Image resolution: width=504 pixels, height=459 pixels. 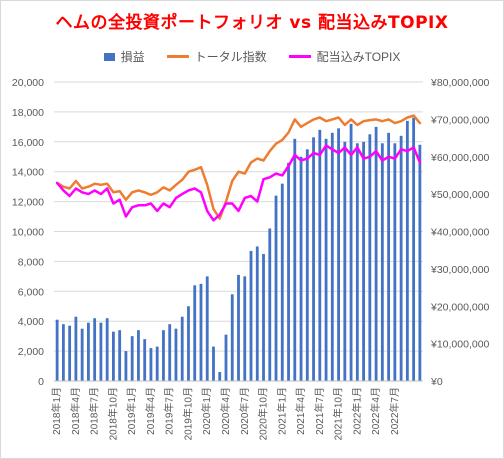 I want to click on x-tick-label: 2020年1月, so click(x=206, y=411).